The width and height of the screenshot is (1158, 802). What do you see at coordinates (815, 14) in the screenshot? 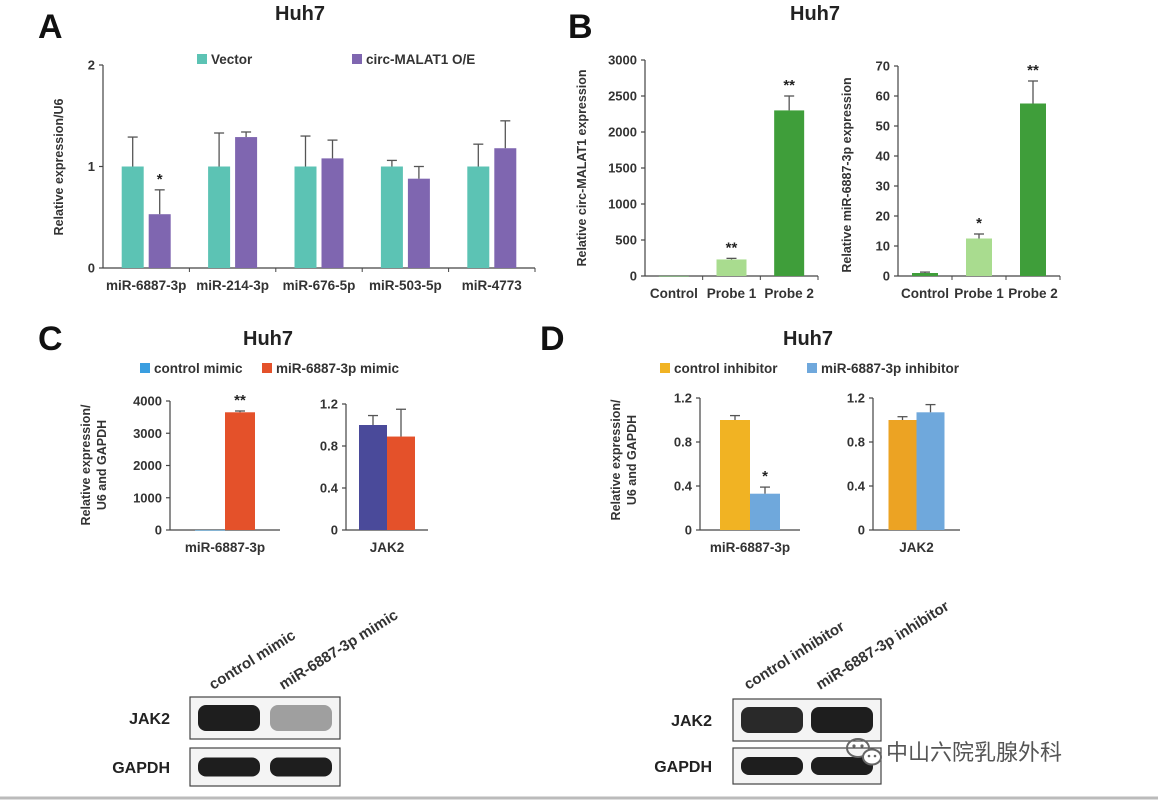
I see `panel-b-title: Huh7` at bounding box center [815, 14].